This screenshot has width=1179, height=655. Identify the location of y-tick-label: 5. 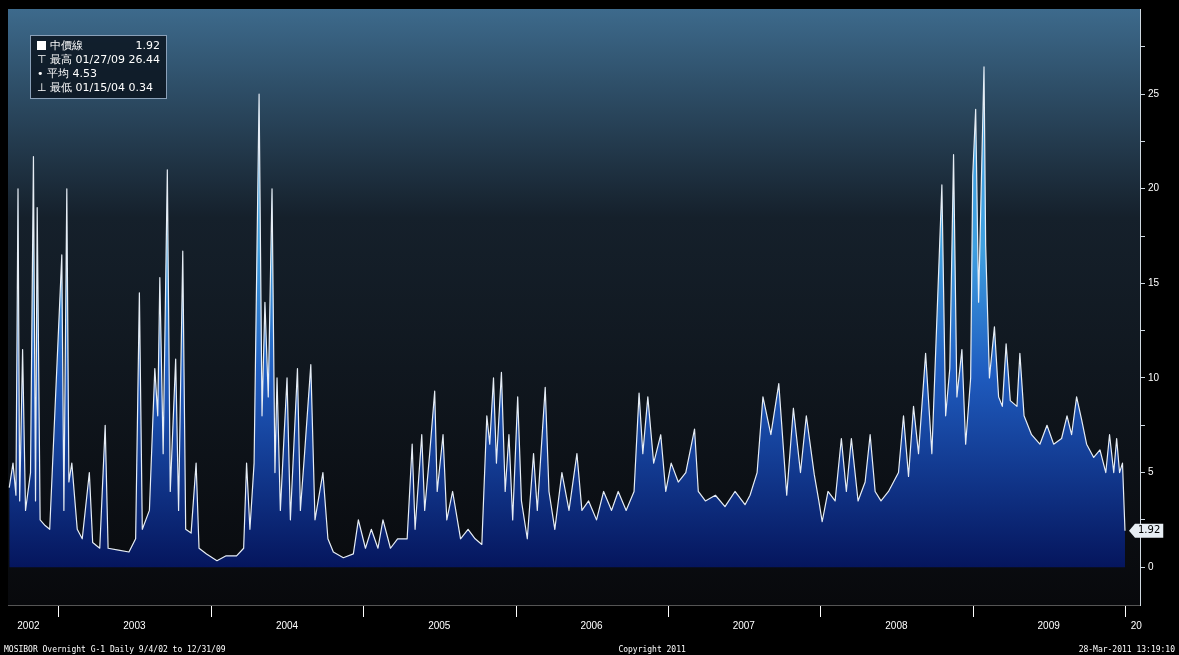
(1151, 472).